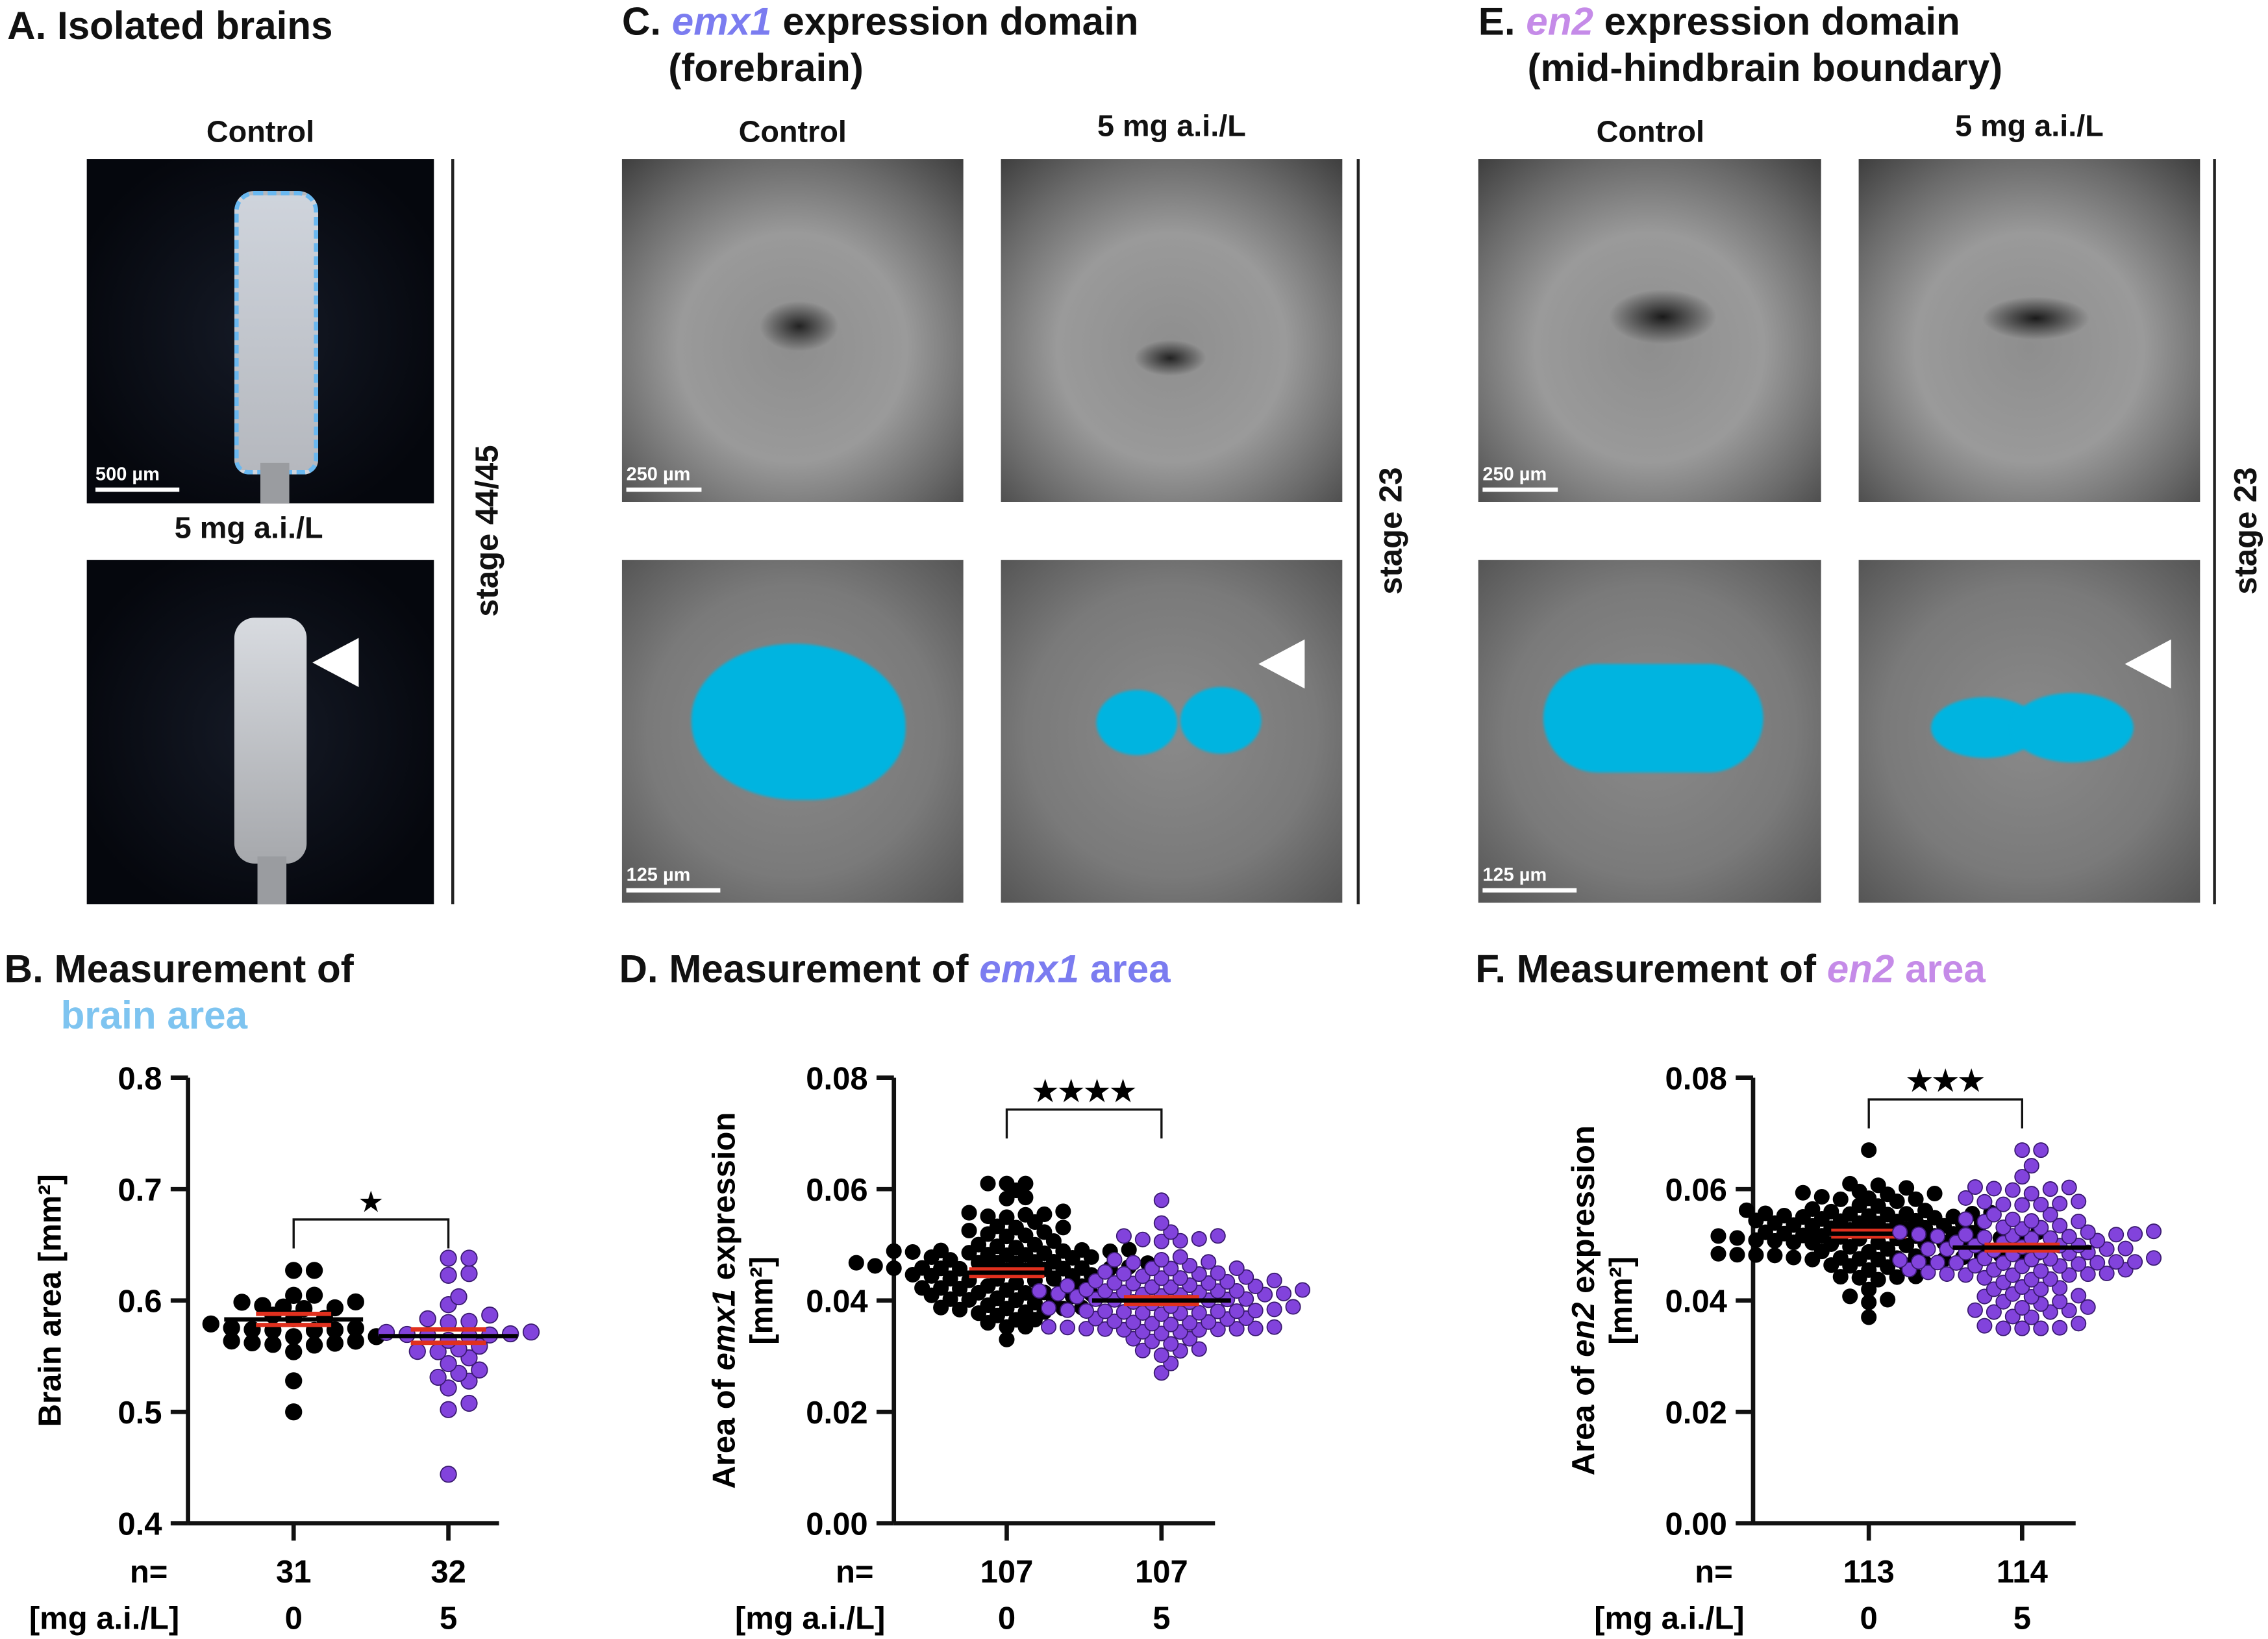  What do you see at coordinates (154, 1016) in the screenshot?
I see `panel-b-subtitle: brain area` at bounding box center [154, 1016].